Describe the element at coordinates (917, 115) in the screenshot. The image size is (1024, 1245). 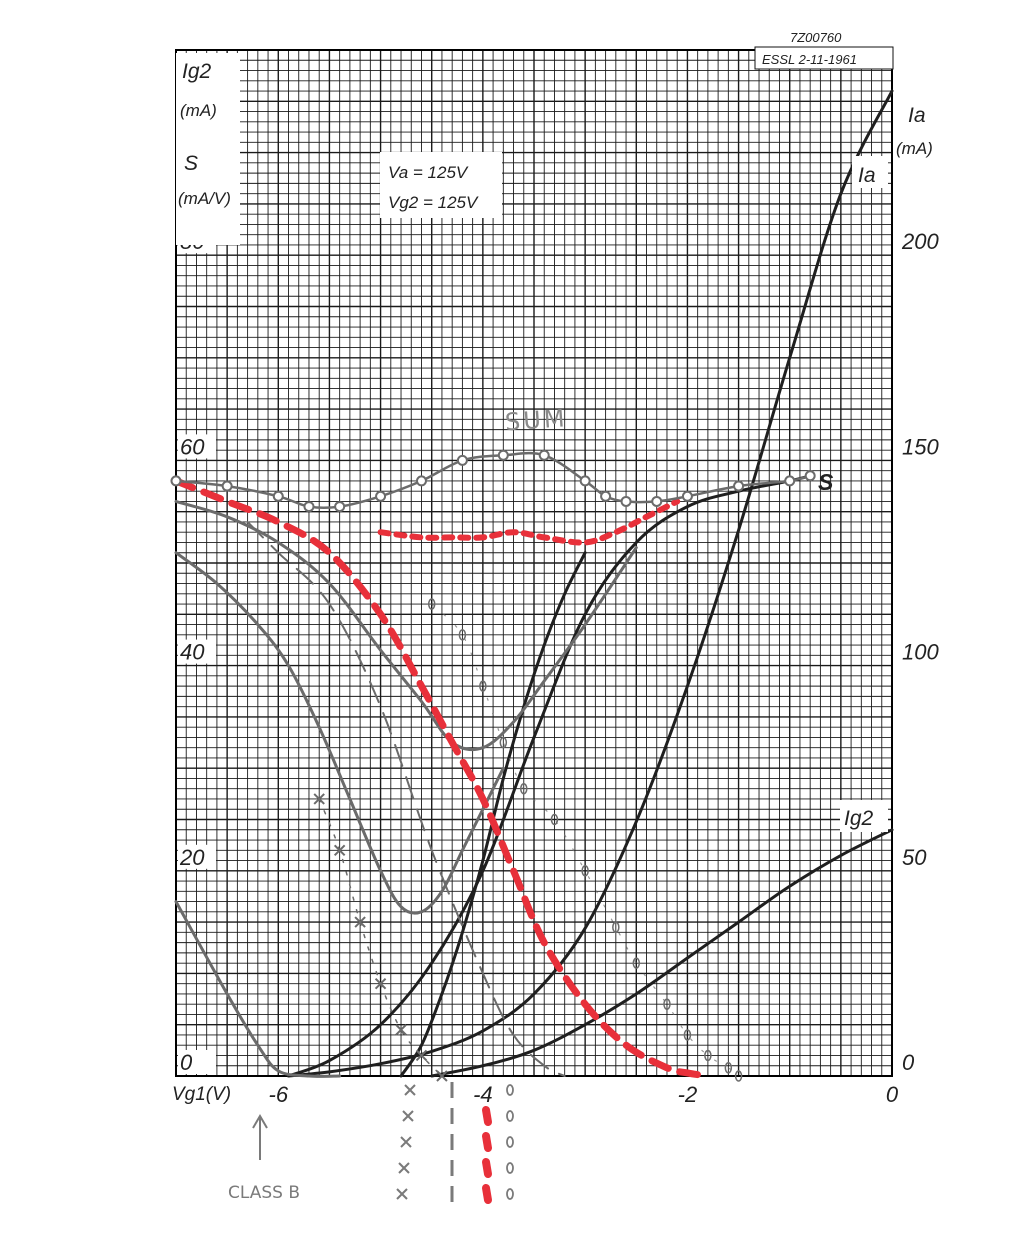
I see `right-axis-label-ia: Ia` at that location.